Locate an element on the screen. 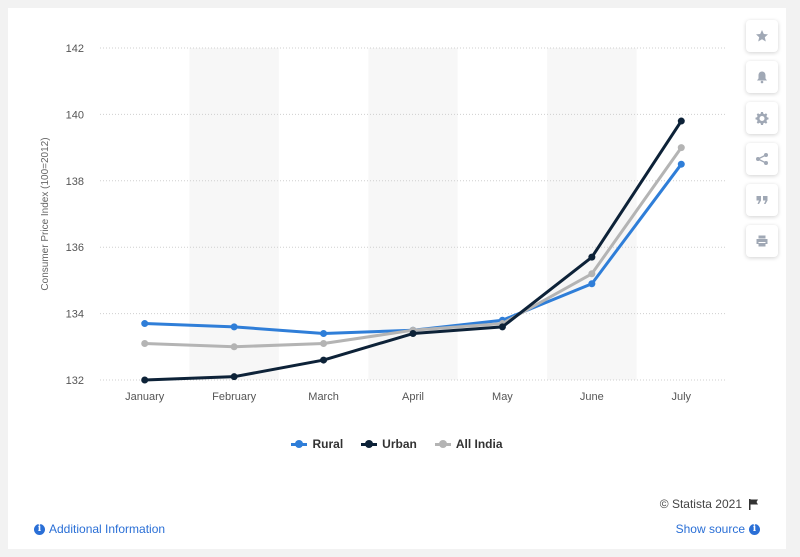  y-tick-label: 132 is located at coordinates (75, 381).